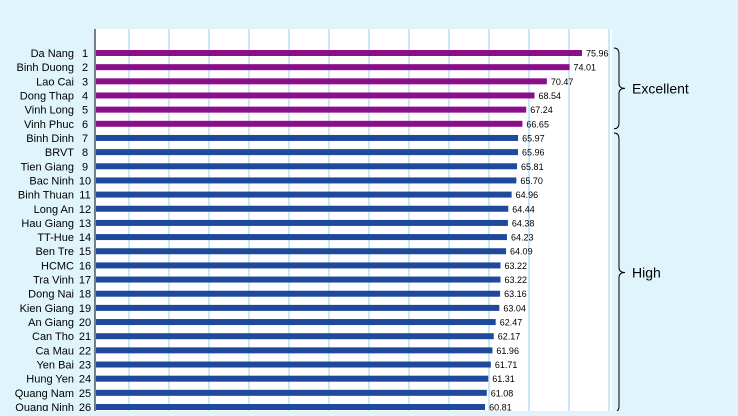  Describe the element at coordinates (502, 393) in the screenshot. I see `value-label: 61.08` at that location.